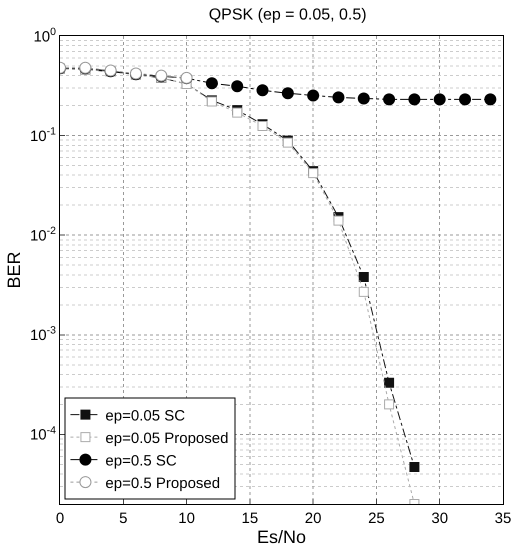 The width and height of the screenshot is (523, 556). I want to click on x-tick-label: 10, so click(186, 518).